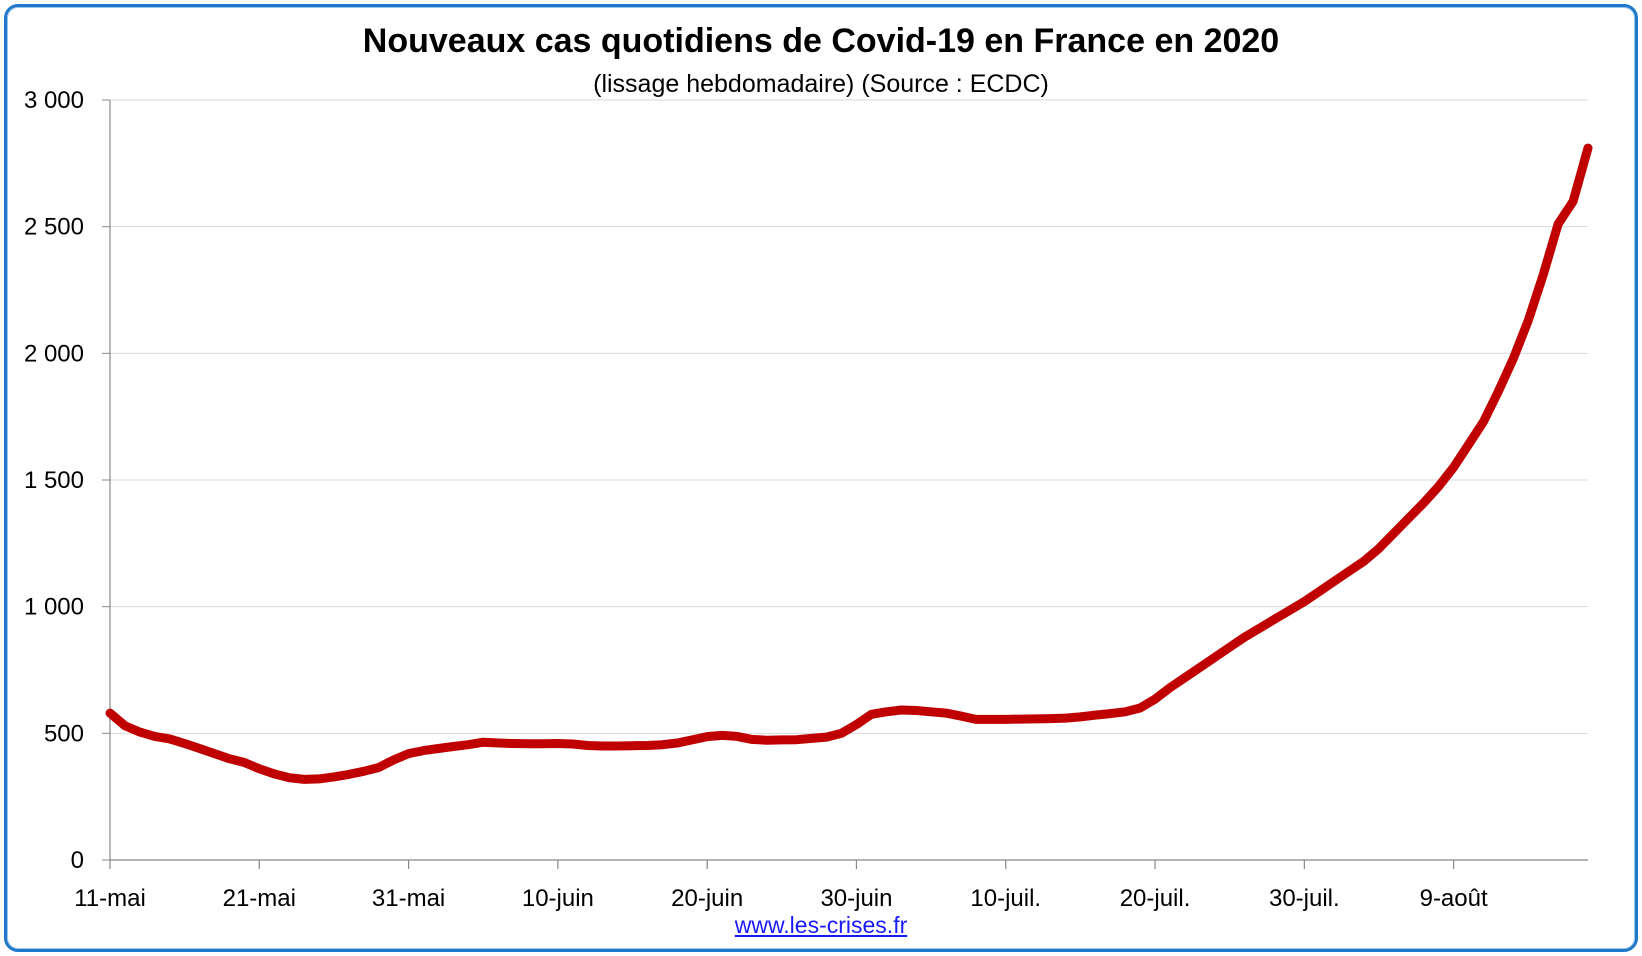  I want to click on y-tick-label: 1 500, so click(54, 480).